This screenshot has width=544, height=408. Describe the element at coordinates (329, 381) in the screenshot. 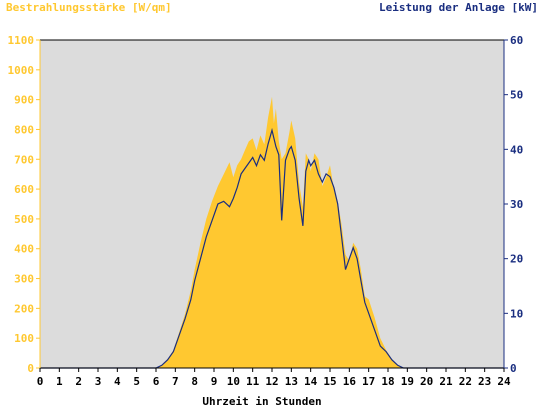

I see `x-tick-label: 15` at that location.